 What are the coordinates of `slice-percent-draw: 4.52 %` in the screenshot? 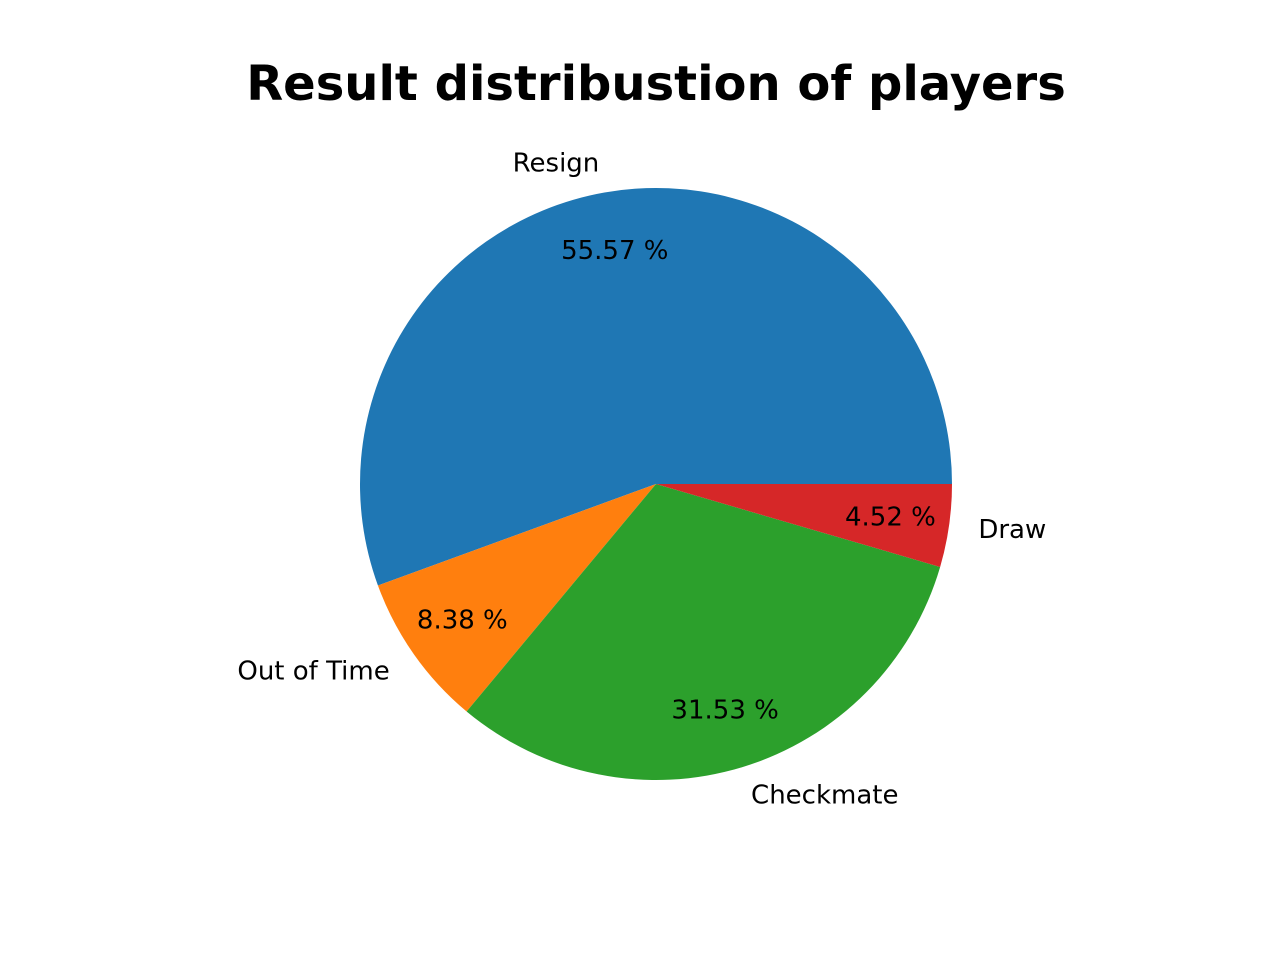 It's located at (890, 518).